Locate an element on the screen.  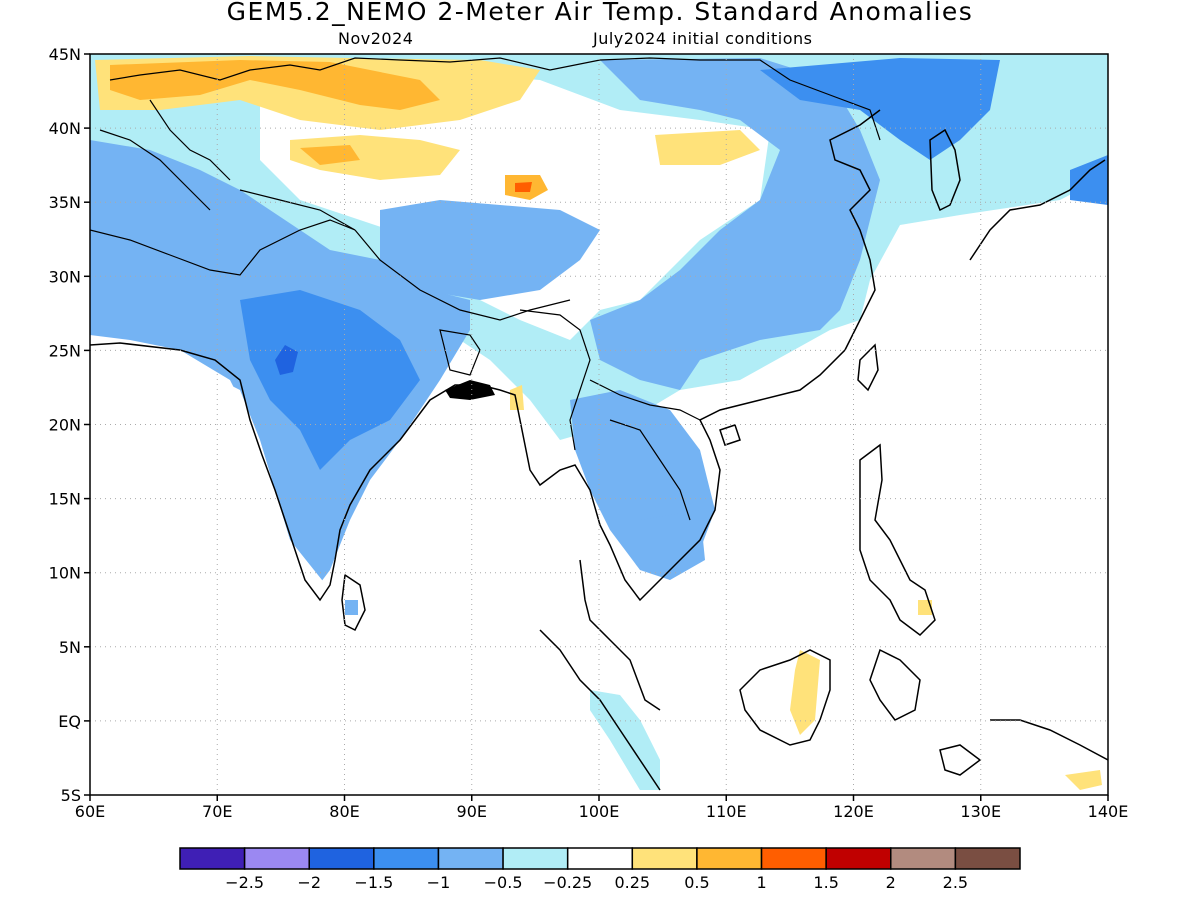
y-tick-label: 5S is located at coordinates (71, 795).